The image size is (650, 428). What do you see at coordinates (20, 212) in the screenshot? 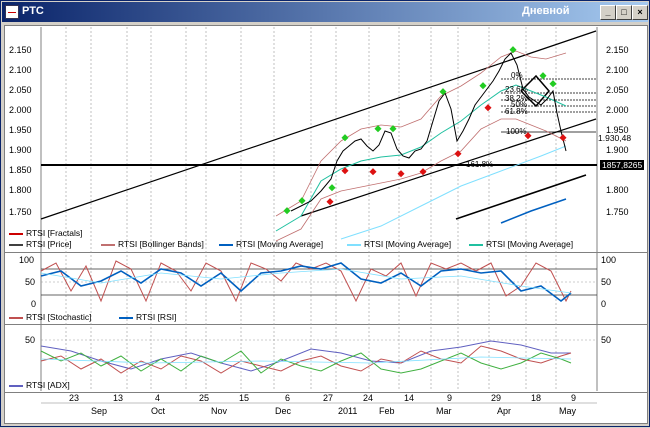
I see `price-tick: 1.750` at bounding box center [20, 212].